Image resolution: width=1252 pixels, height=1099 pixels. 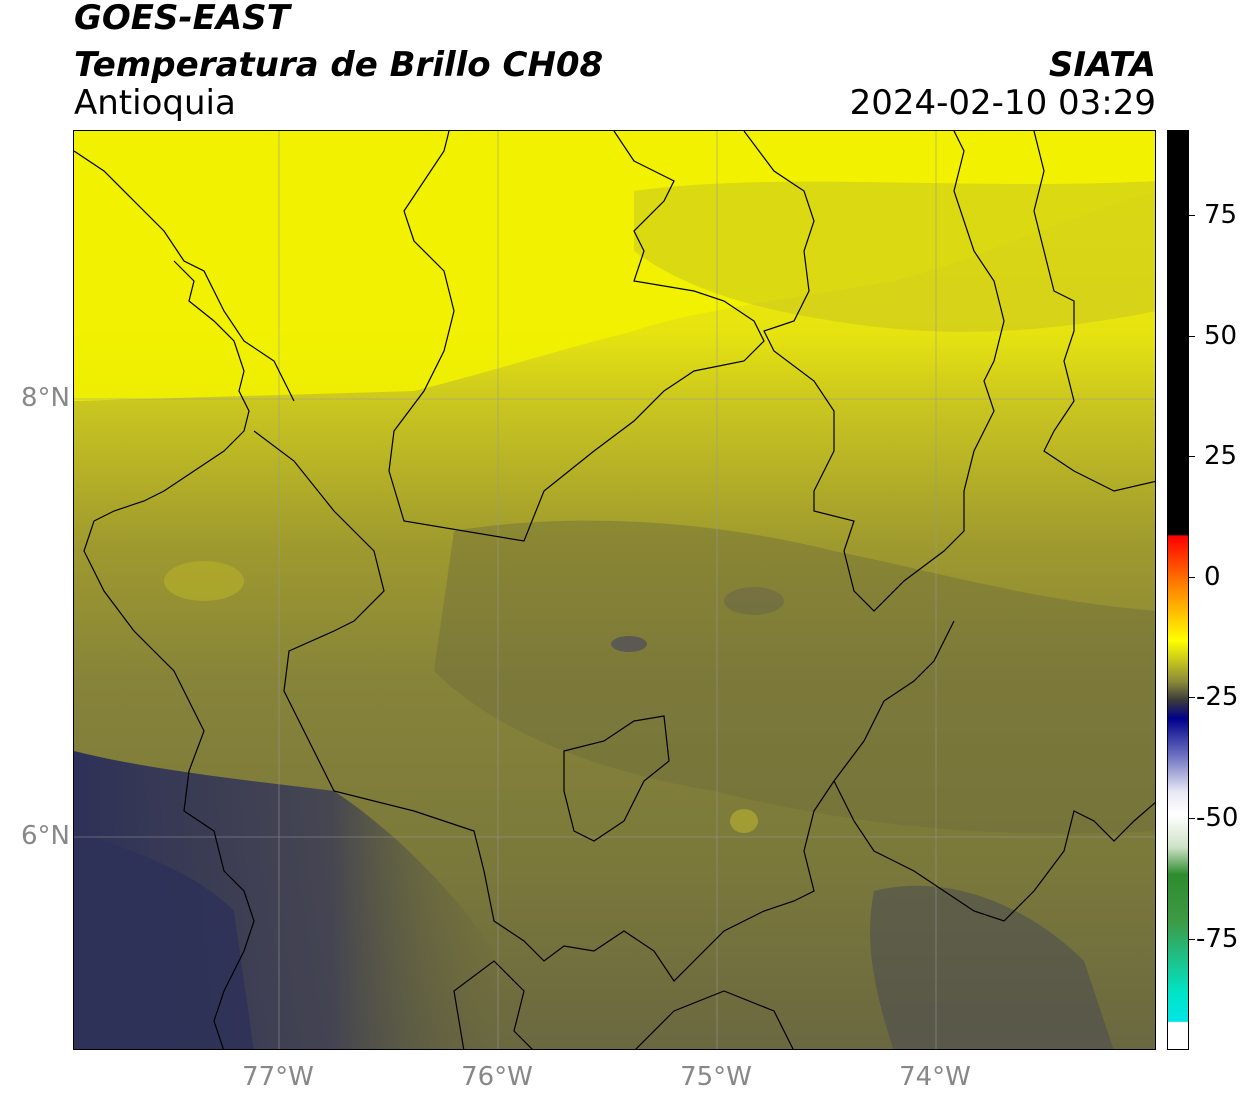 What do you see at coordinates (1002, 103) in the screenshot?
I see `datetime-label: 2024-02-10 03:29` at bounding box center [1002, 103].